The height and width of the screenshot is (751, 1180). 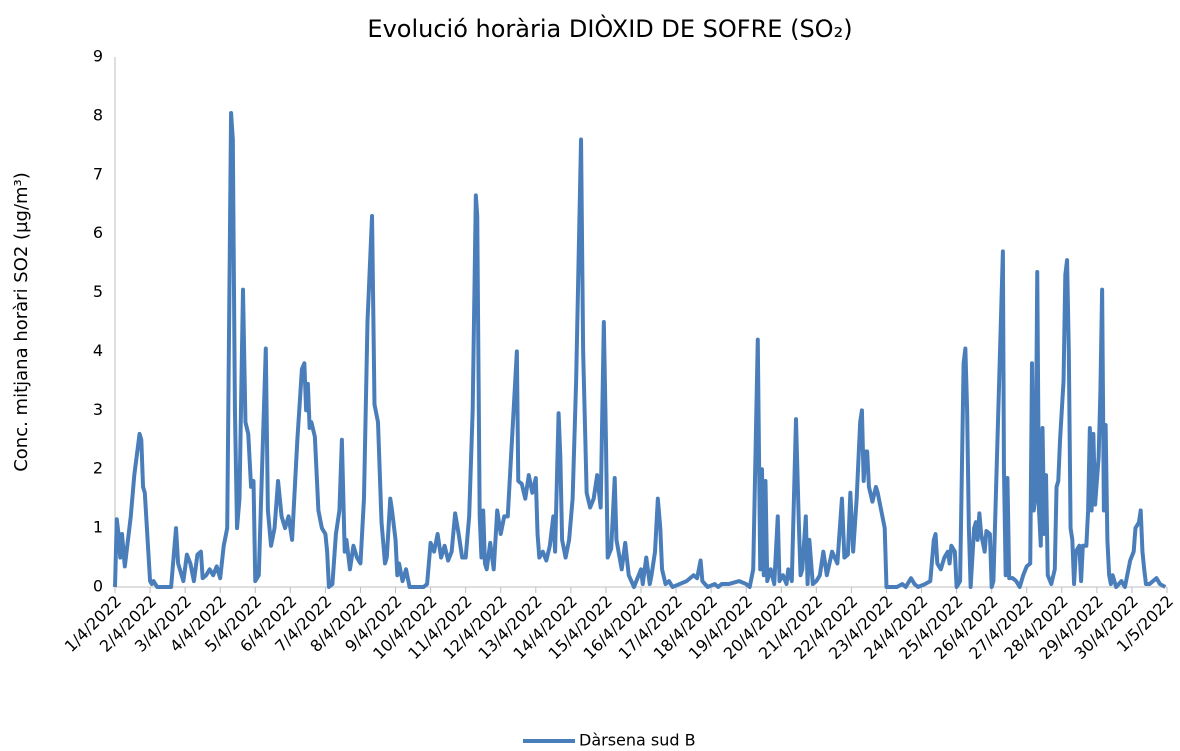 I want to click on y-tick-label: 1, so click(x=98, y=527).